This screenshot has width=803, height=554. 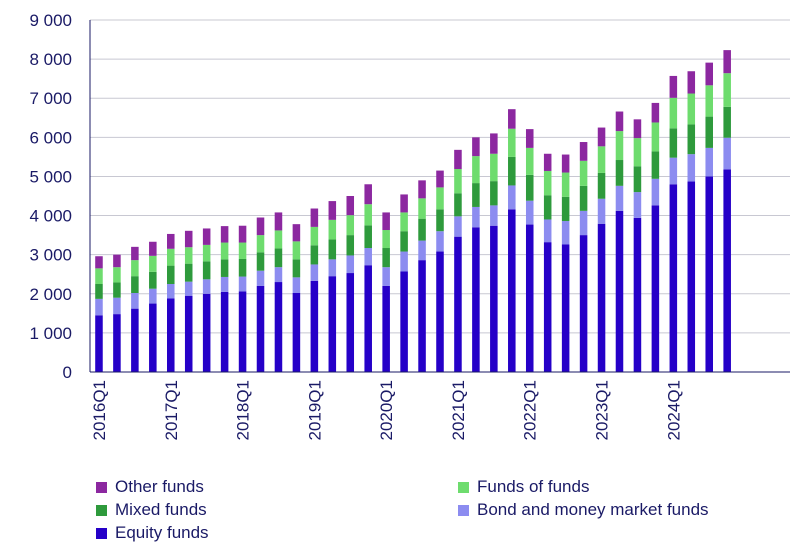 I want to click on y-tick-label: 7 000, so click(x=50, y=98).